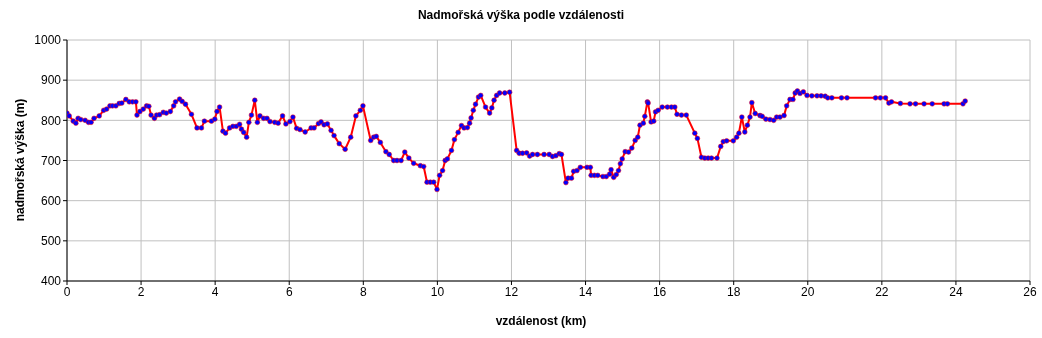 The width and height of the screenshot is (1042, 338). What do you see at coordinates (51, 120) in the screenshot?
I see `y-tick-label: 800` at bounding box center [51, 120].